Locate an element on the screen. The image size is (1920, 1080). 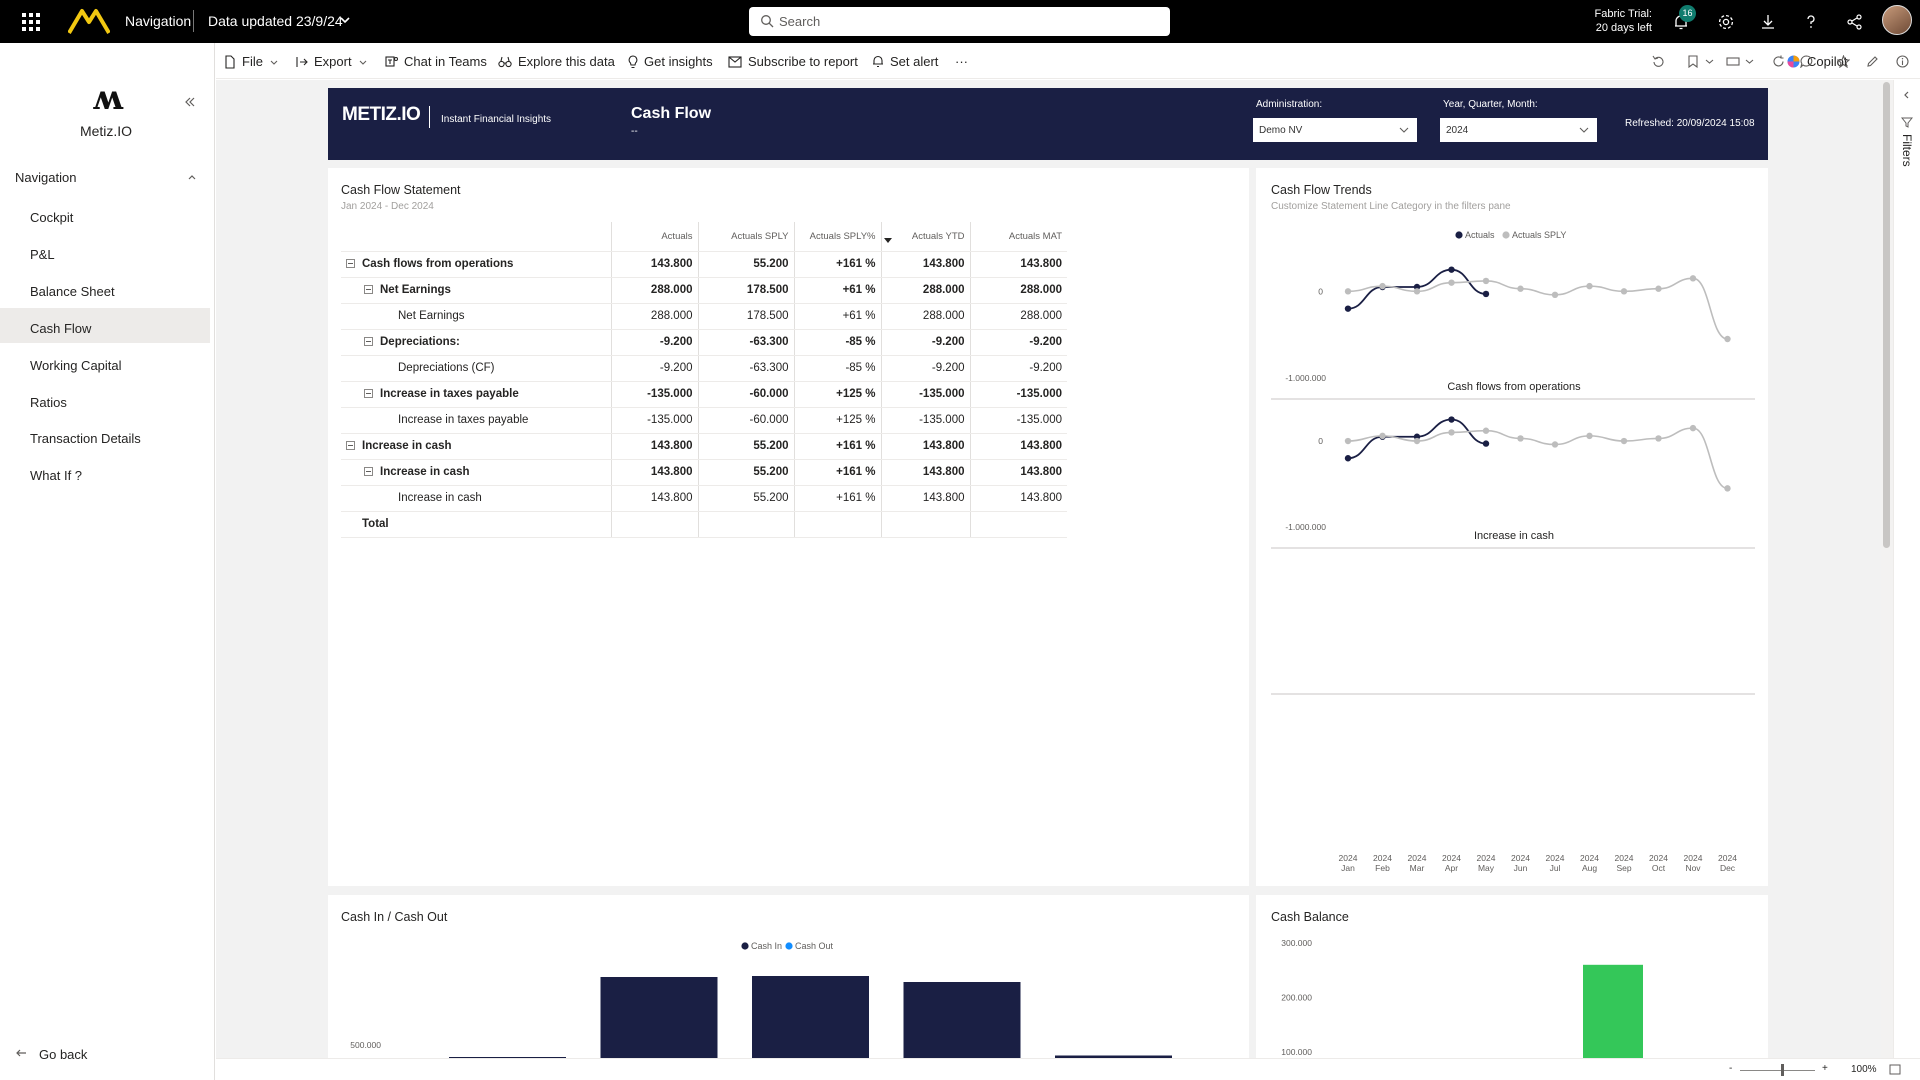
table-row: Total is located at coordinates (704, 524).